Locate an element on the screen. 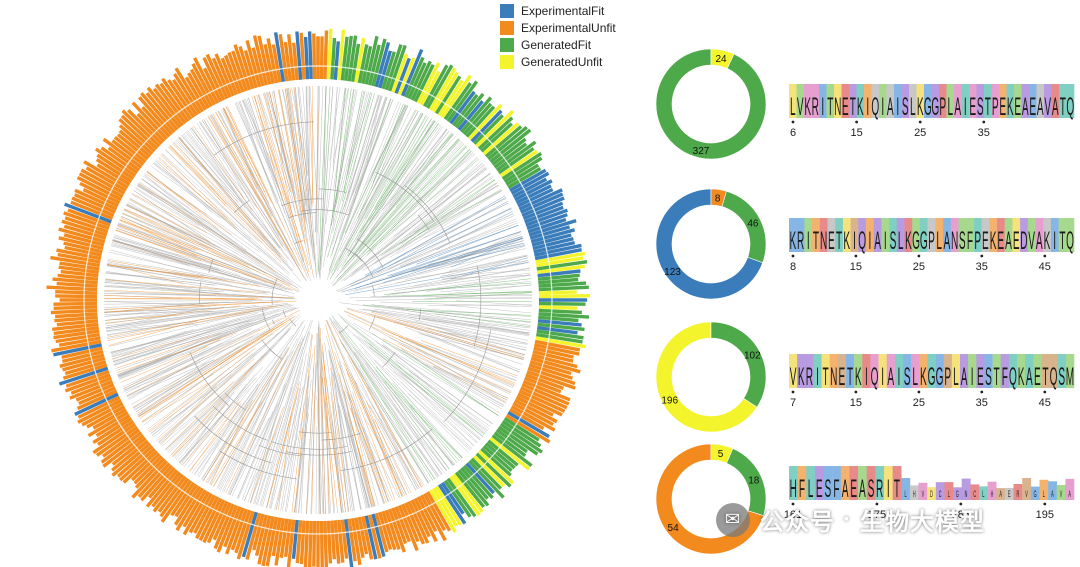  wechat-icon: ✉ is located at coordinates (733, 519).